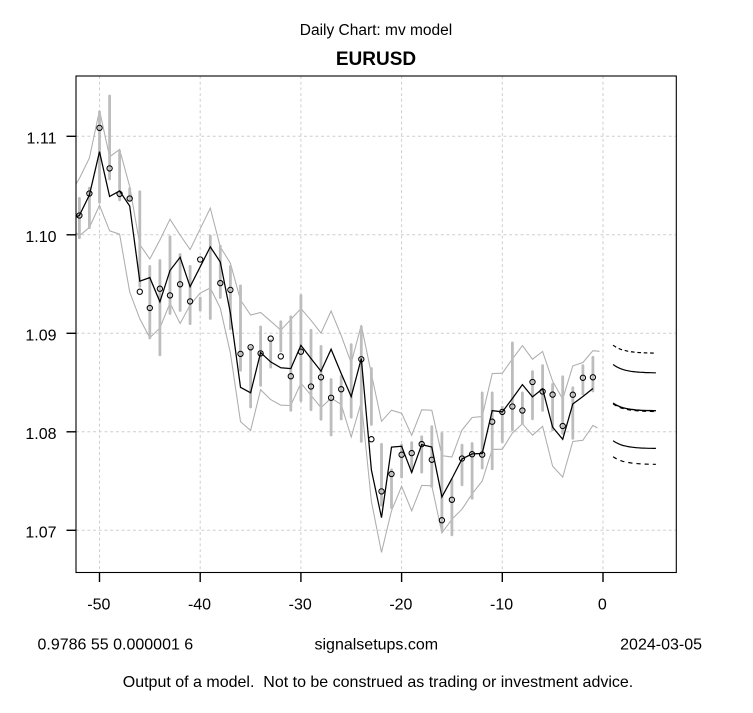 The width and height of the screenshot is (753, 713). I want to click on svg-text: 2024-03-05, so click(661, 645).